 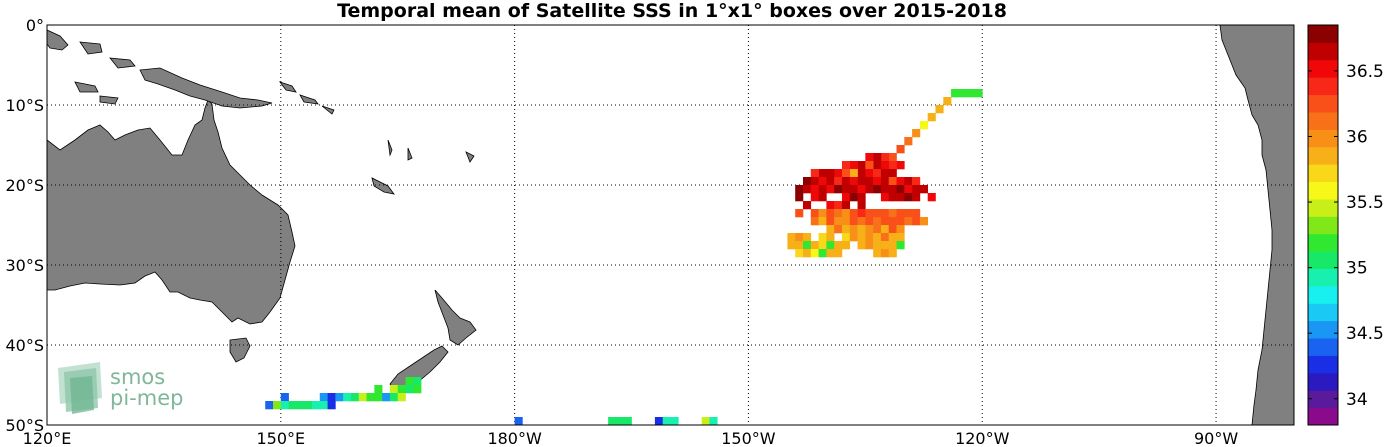 I want to click on x-tick-label: 150°E, so click(x=280, y=438).